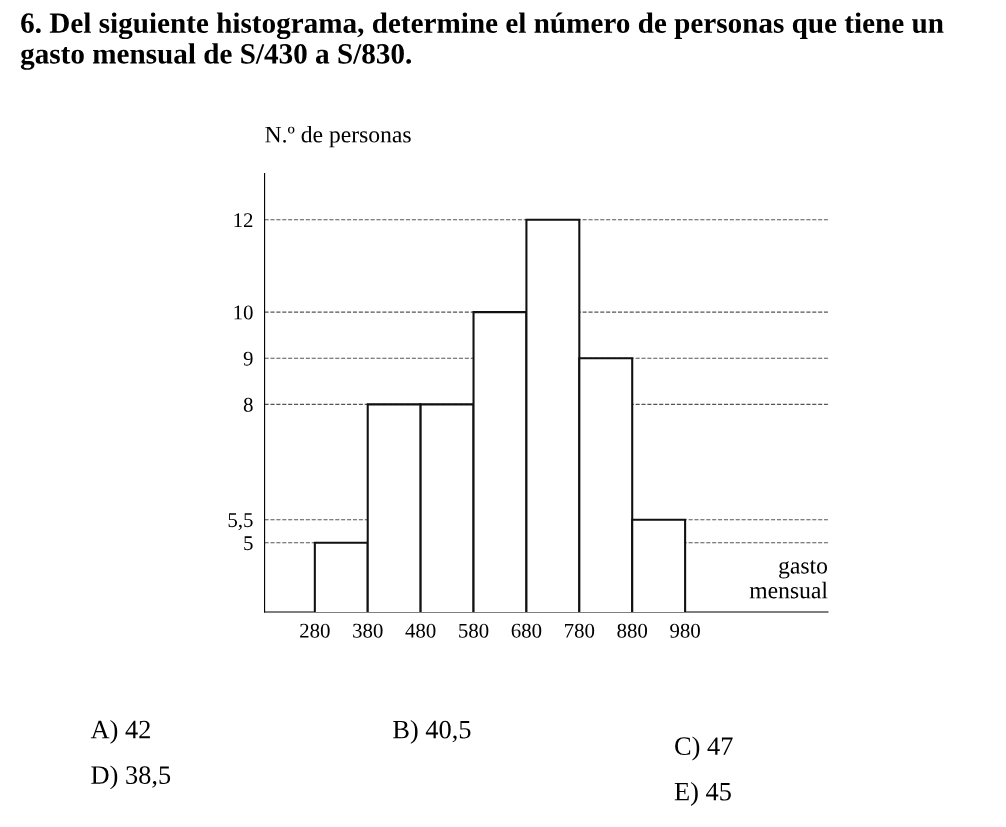 This screenshot has width=1006, height=827. What do you see at coordinates (368, 630) in the screenshot?
I see `x-tick-label: 380` at bounding box center [368, 630].